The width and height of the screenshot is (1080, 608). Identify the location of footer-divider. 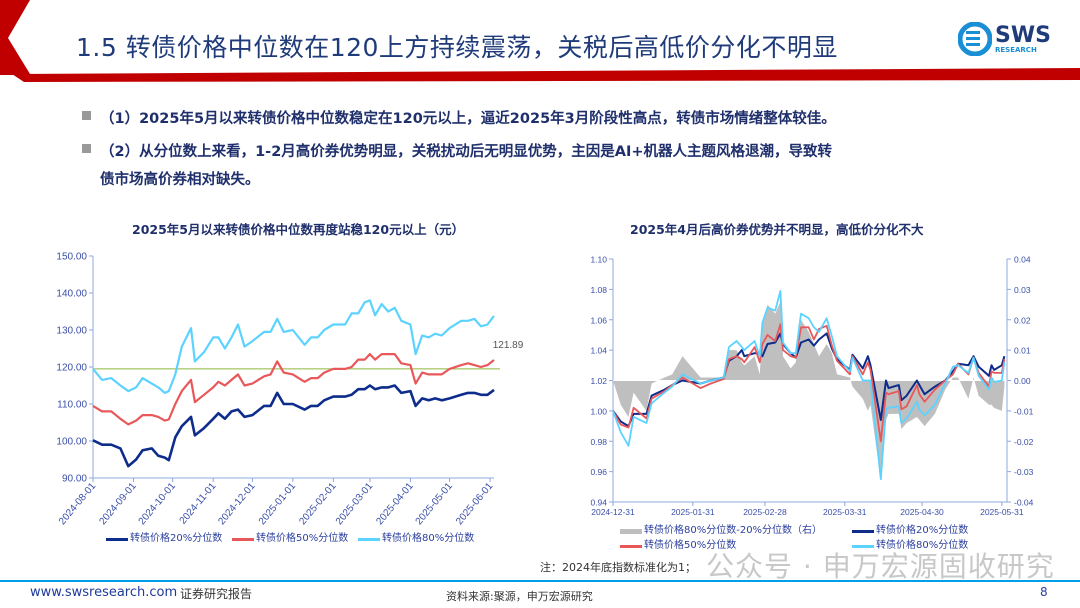
(540, 581).